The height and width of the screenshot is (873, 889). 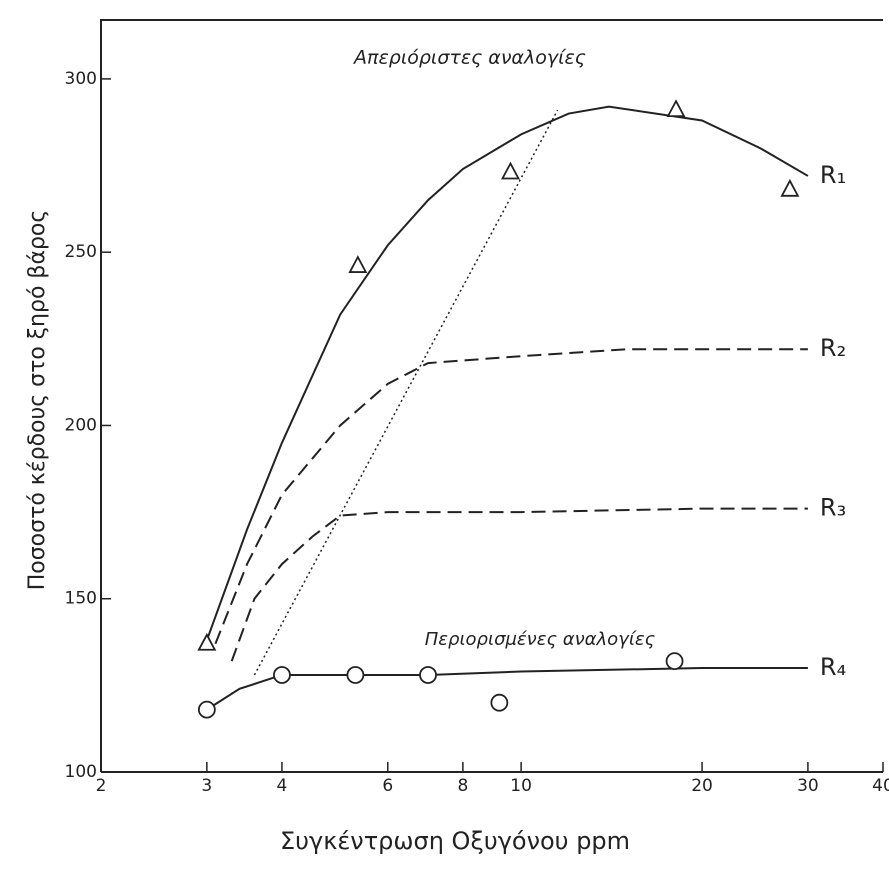 I want to click on series-label: R₁, so click(x=833, y=175).